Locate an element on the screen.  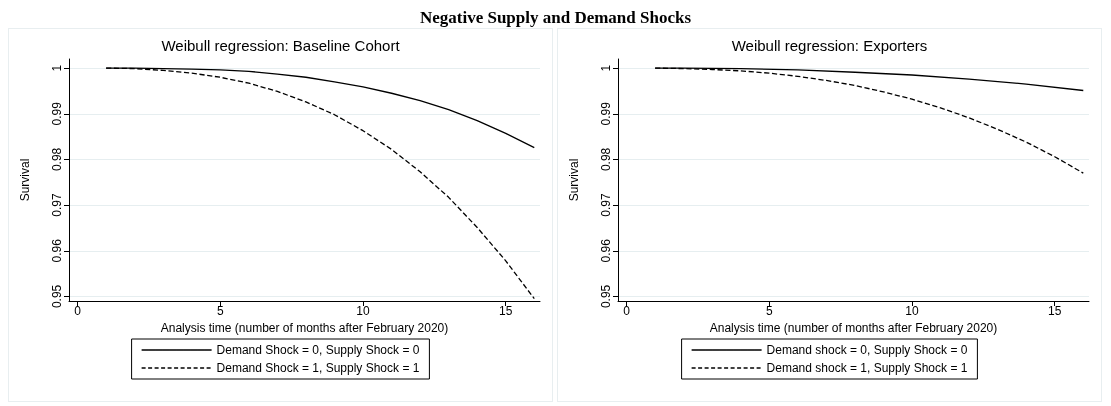
legend-label: Demand shock = 1, Supply Shock = 1 is located at coordinates (867, 368).